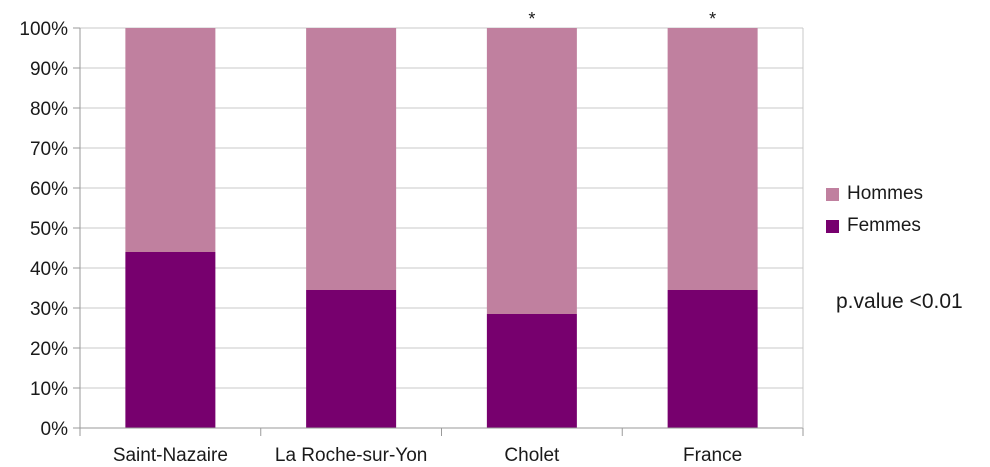 Image resolution: width=990 pixels, height=467 pixels. Describe the element at coordinates (884, 225) in the screenshot. I see `legend-label-femmes: Femmes` at that location.